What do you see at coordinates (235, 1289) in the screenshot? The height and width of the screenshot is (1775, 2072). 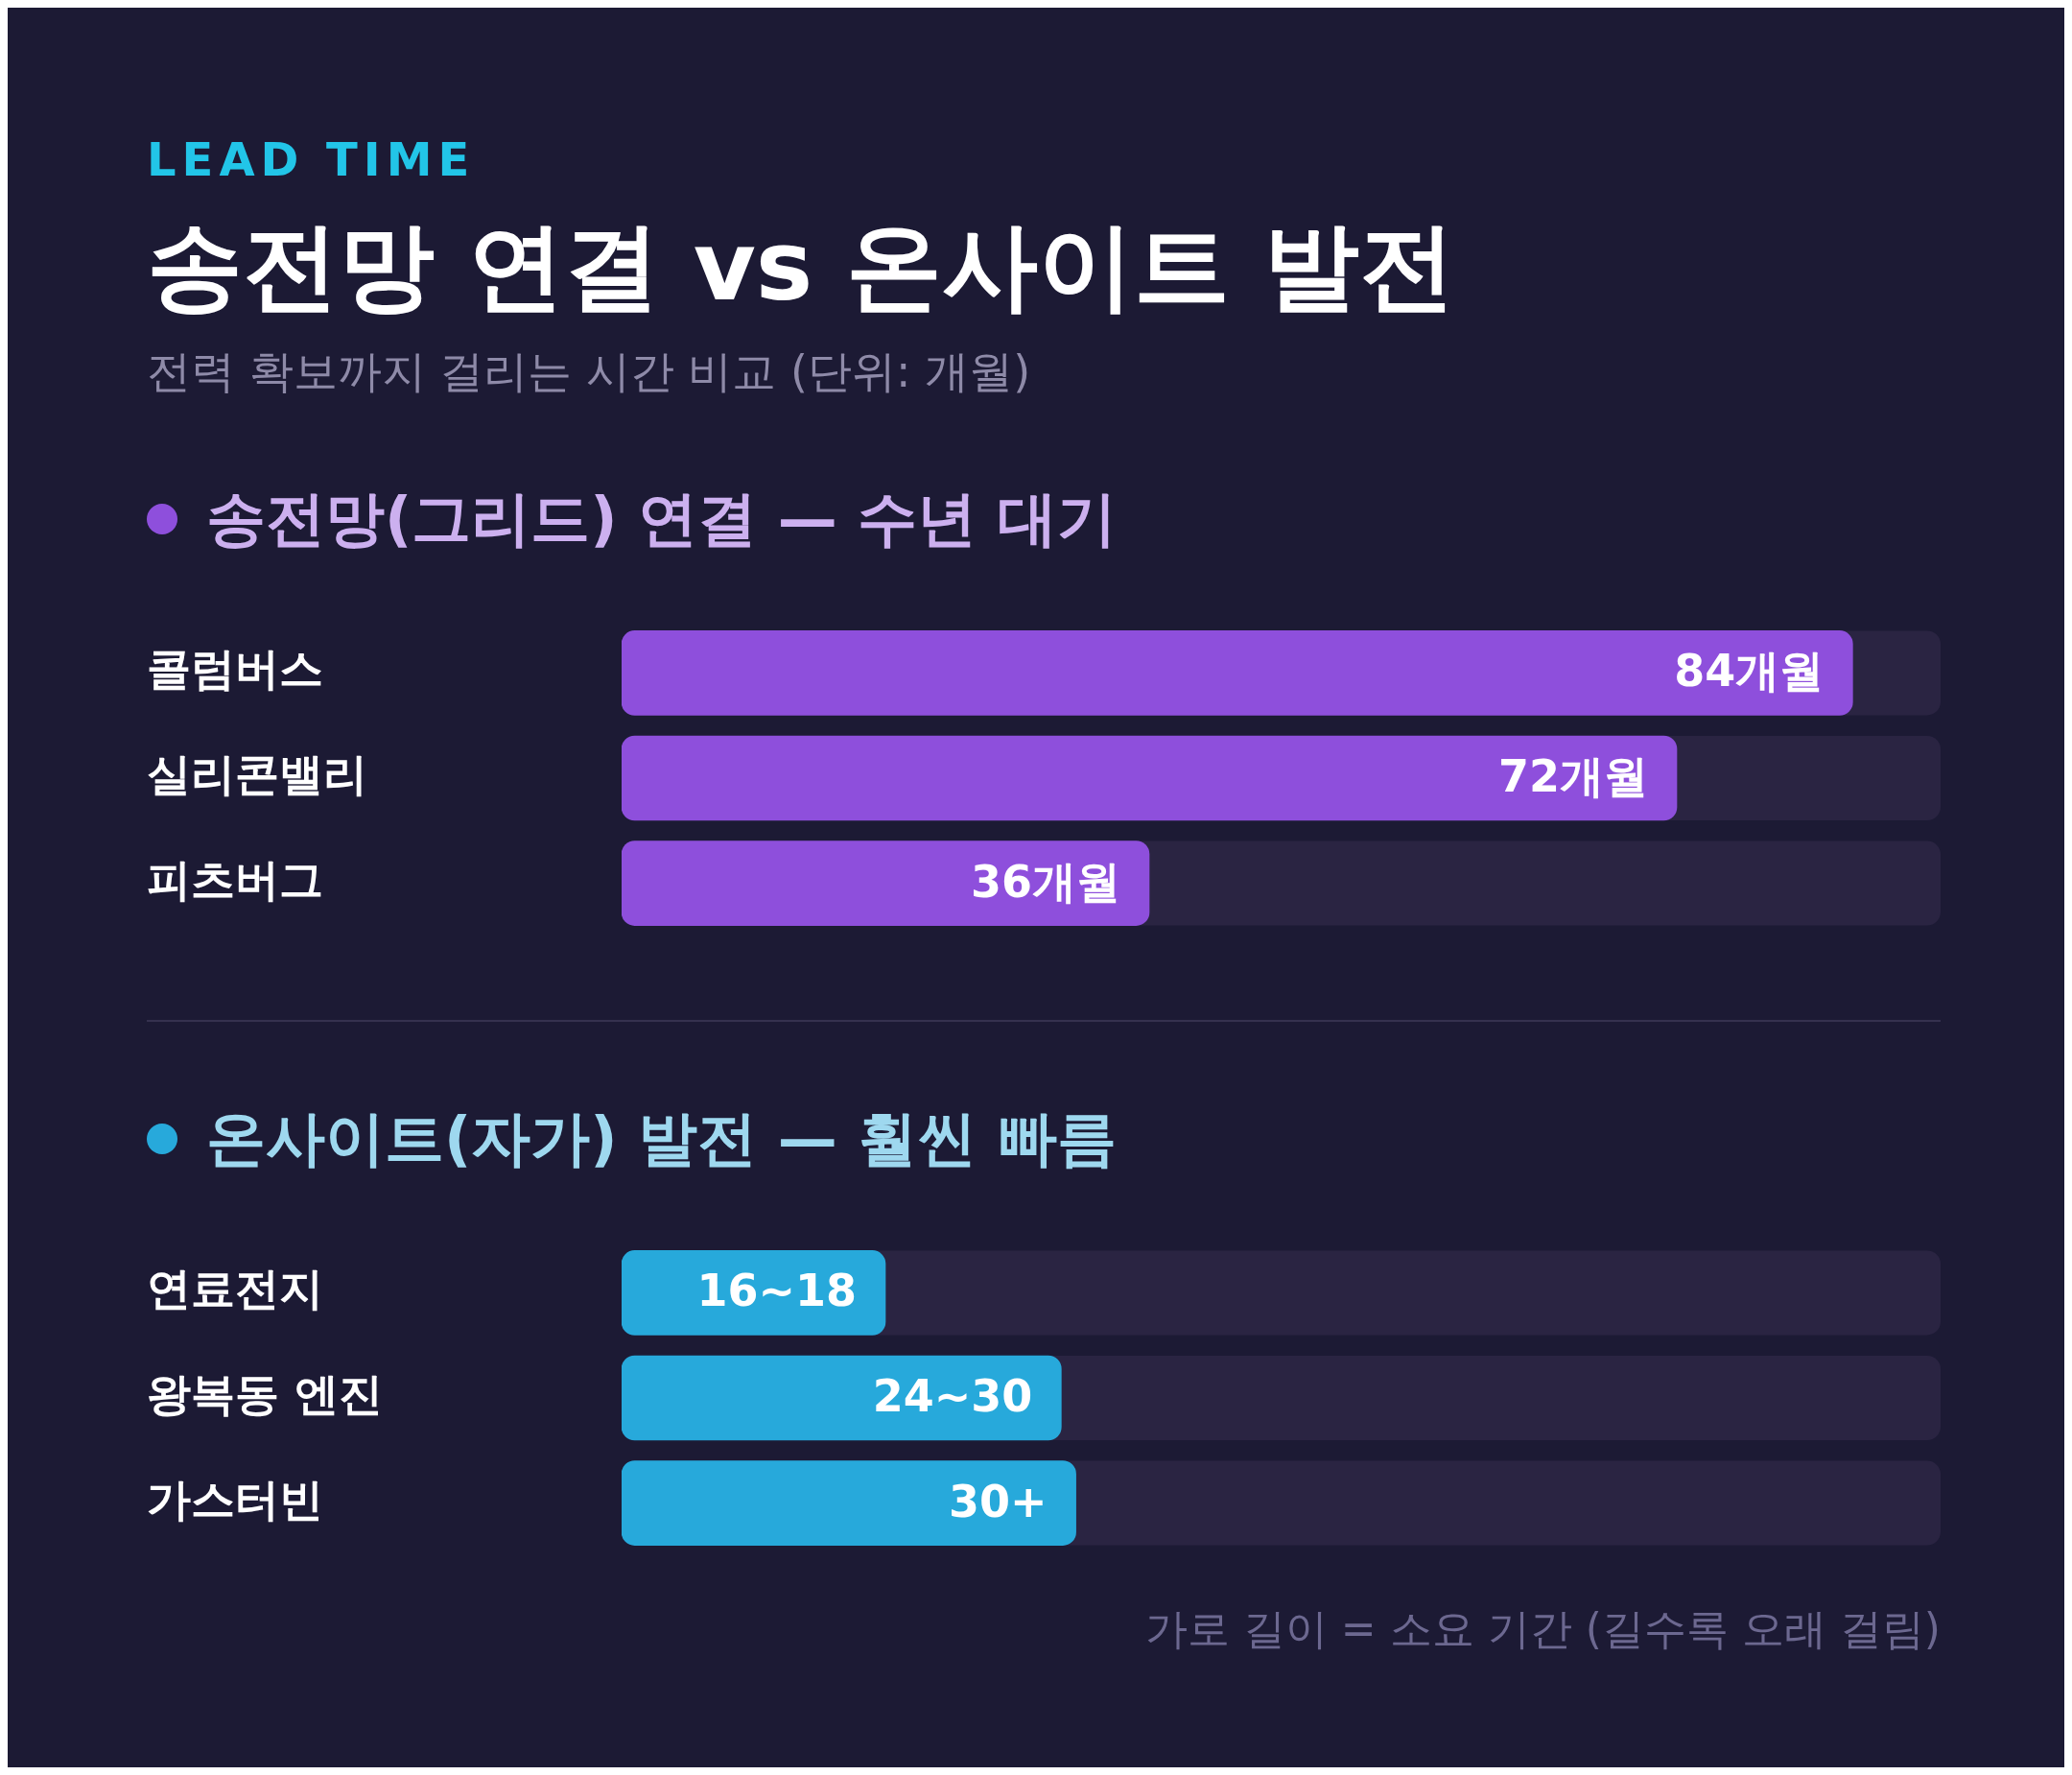 I see `y-tick-label: 연료전지` at bounding box center [235, 1289].